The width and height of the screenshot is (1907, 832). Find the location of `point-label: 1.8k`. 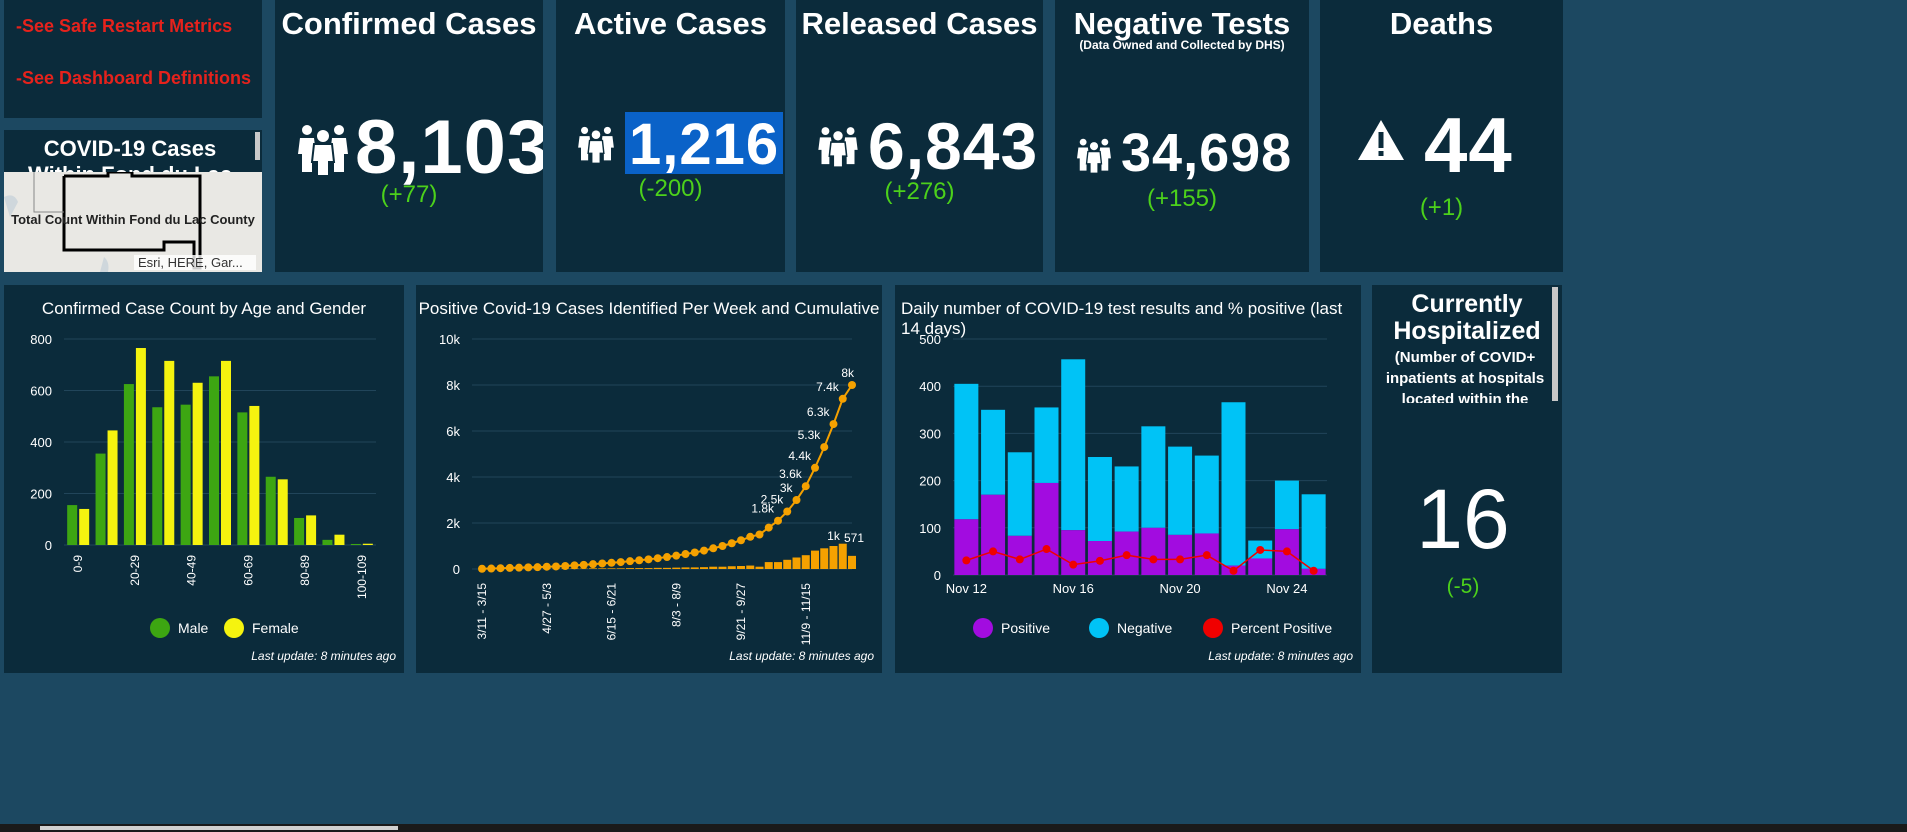

point-label: 1.8k is located at coordinates (763, 509).